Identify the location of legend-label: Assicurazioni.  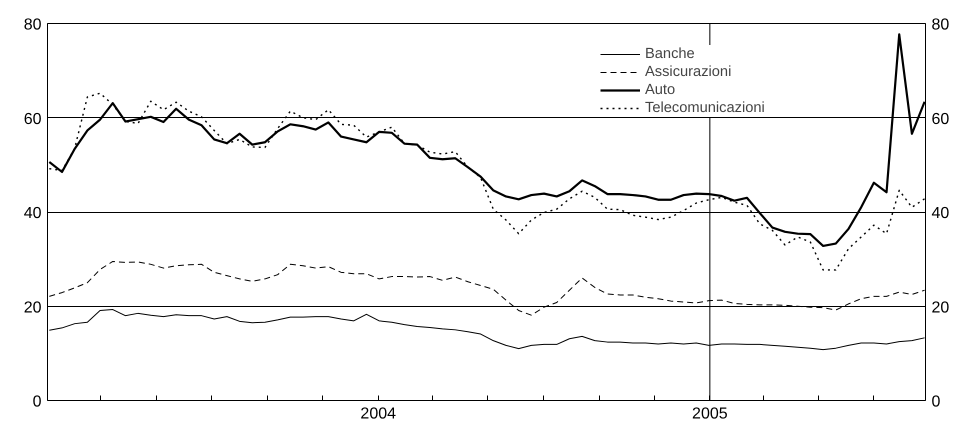
(688, 72).